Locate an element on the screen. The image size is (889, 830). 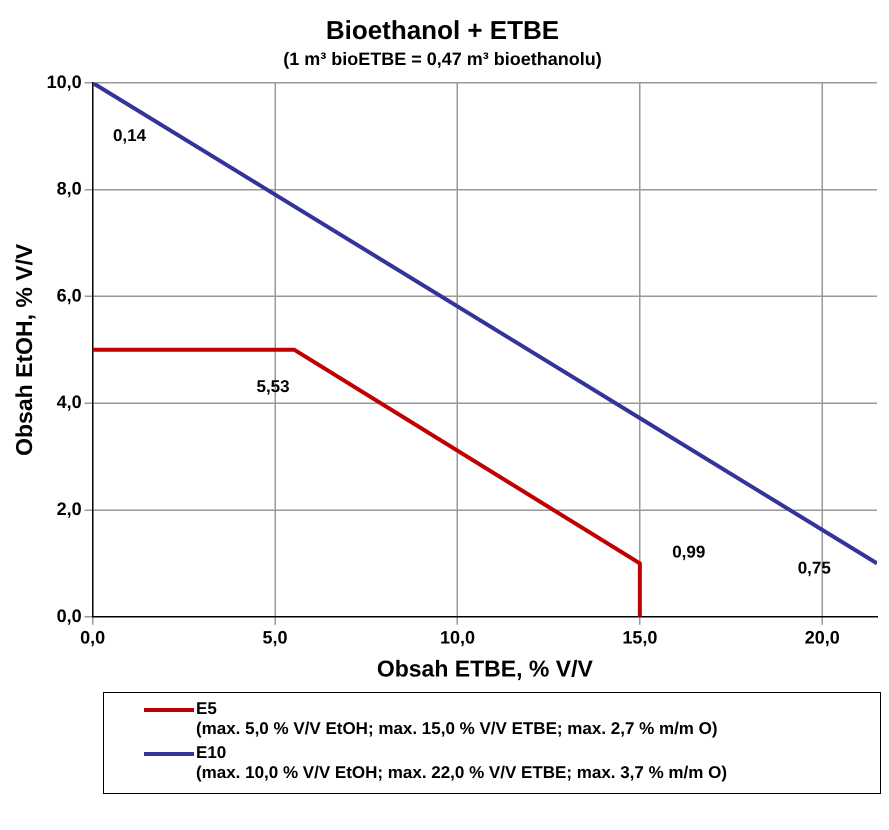
annotation: 5,53 is located at coordinates (273, 386).